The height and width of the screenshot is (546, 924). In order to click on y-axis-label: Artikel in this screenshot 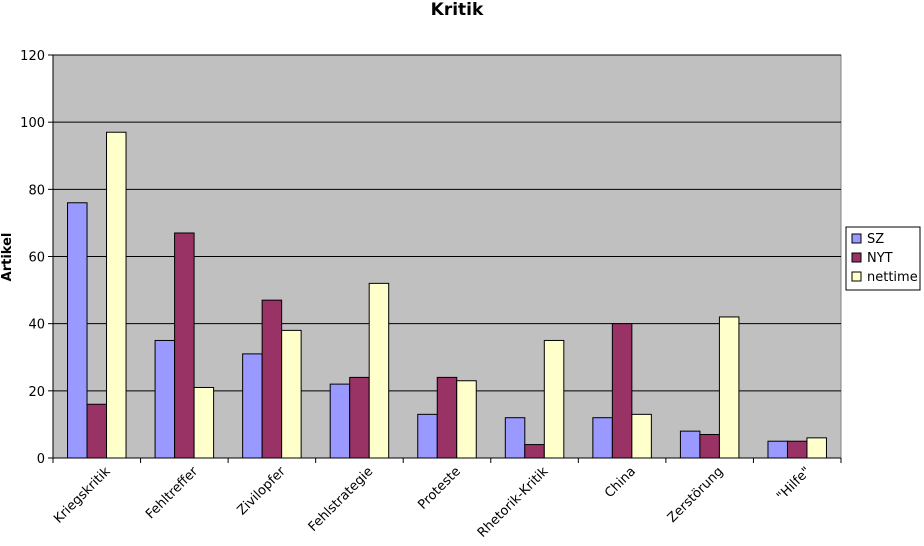, I will do `click(7, 257)`.